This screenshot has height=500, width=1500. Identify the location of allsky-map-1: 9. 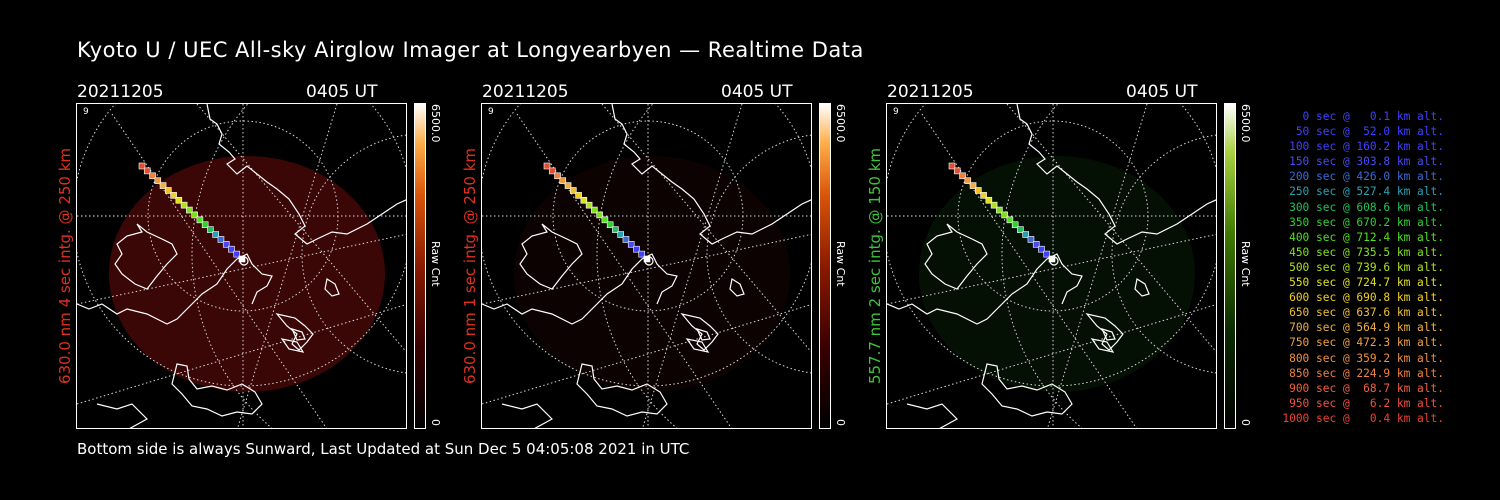
(241, 266).